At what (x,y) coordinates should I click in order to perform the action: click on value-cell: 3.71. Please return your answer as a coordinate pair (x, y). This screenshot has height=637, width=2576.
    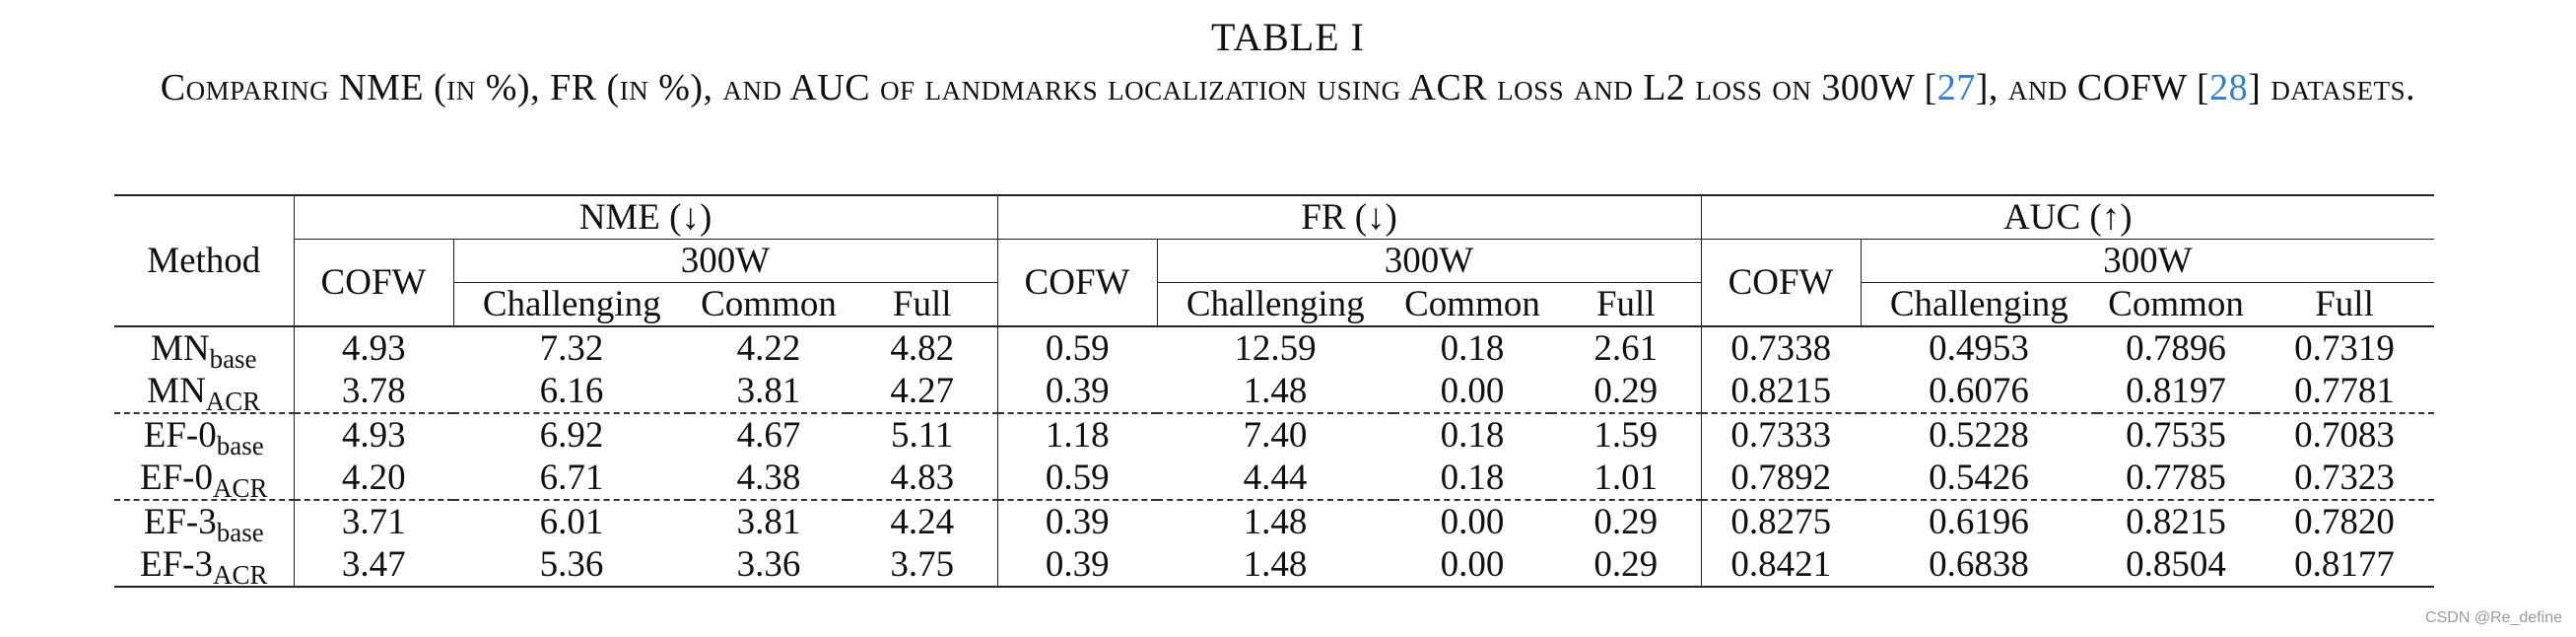
    Looking at the image, I should click on (373, 521).